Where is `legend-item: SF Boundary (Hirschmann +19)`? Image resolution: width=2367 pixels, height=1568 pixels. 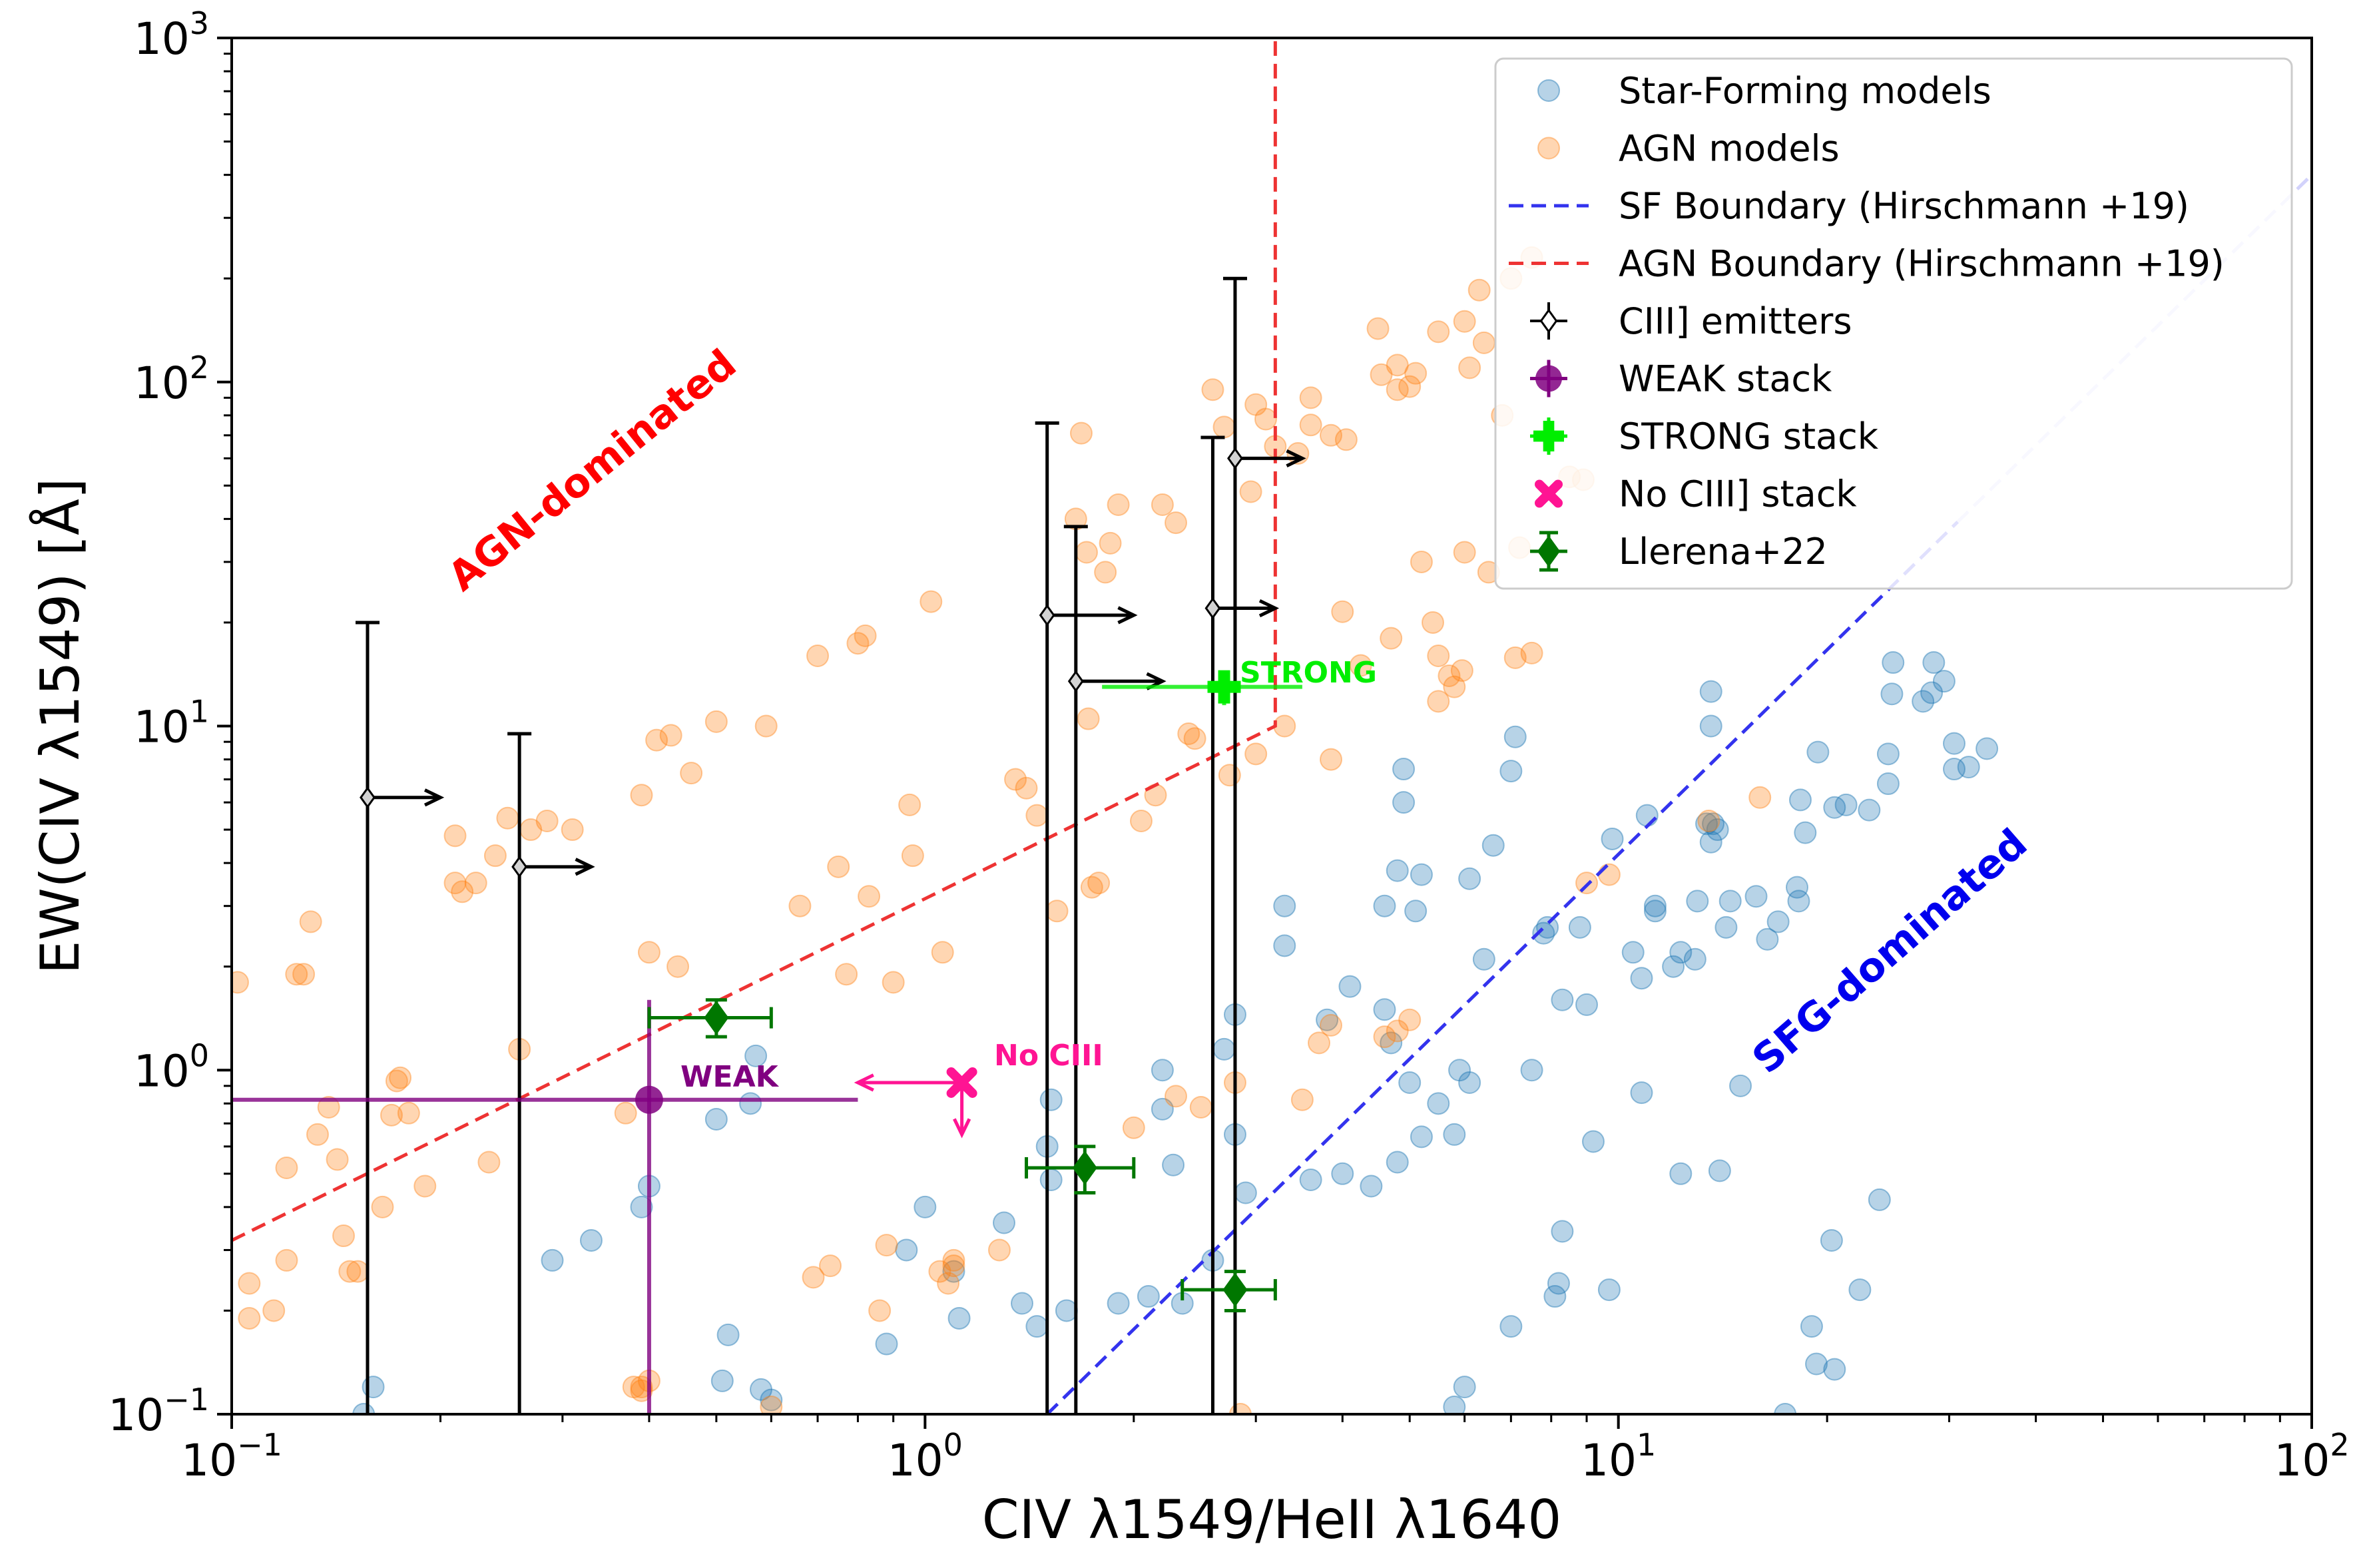 legend-item: SF Boundary (Hirschmann +19) is located at coordinates (1849, 206).